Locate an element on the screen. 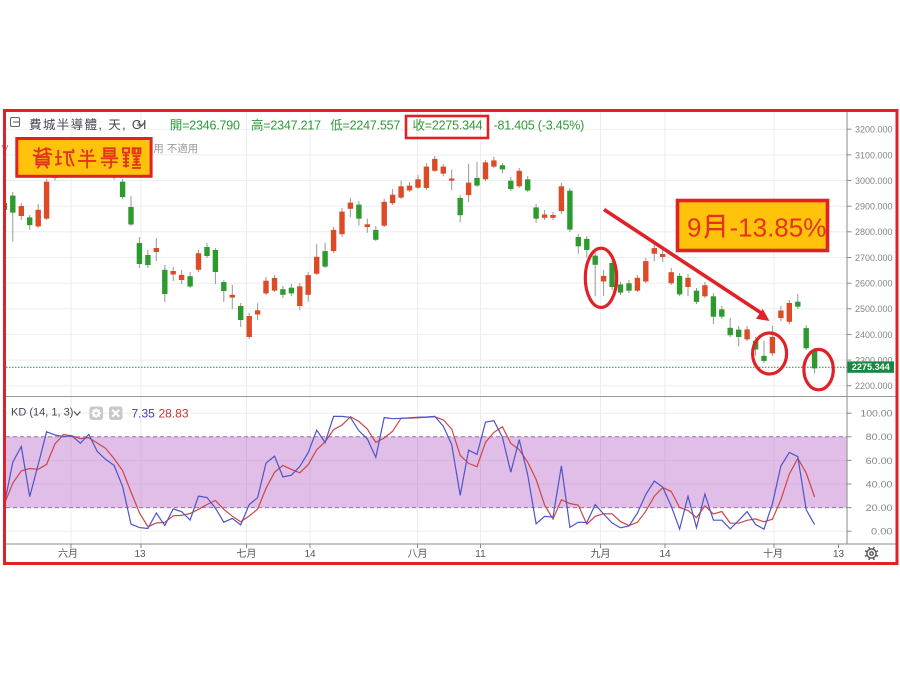  svg-text: 40.00 is located at coordinates (879, 484).